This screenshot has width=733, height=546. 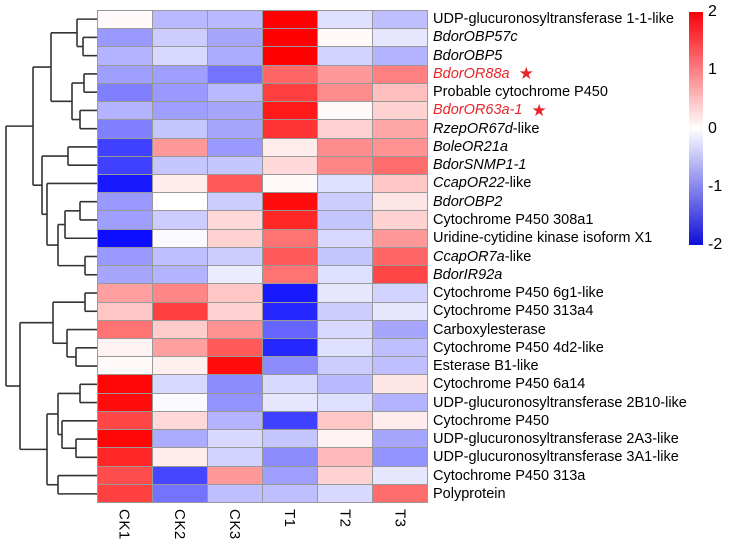 What do you see at coordinates (180, 493) in the screenshot?
I see `heatmap-cell-r27-CK2` at bounding box center [180, 493].